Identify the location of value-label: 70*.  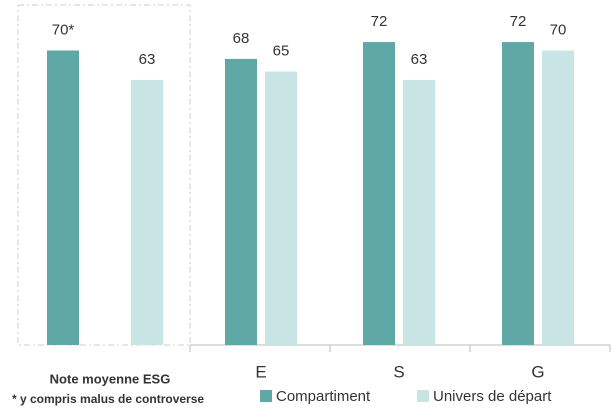
(63, 29).